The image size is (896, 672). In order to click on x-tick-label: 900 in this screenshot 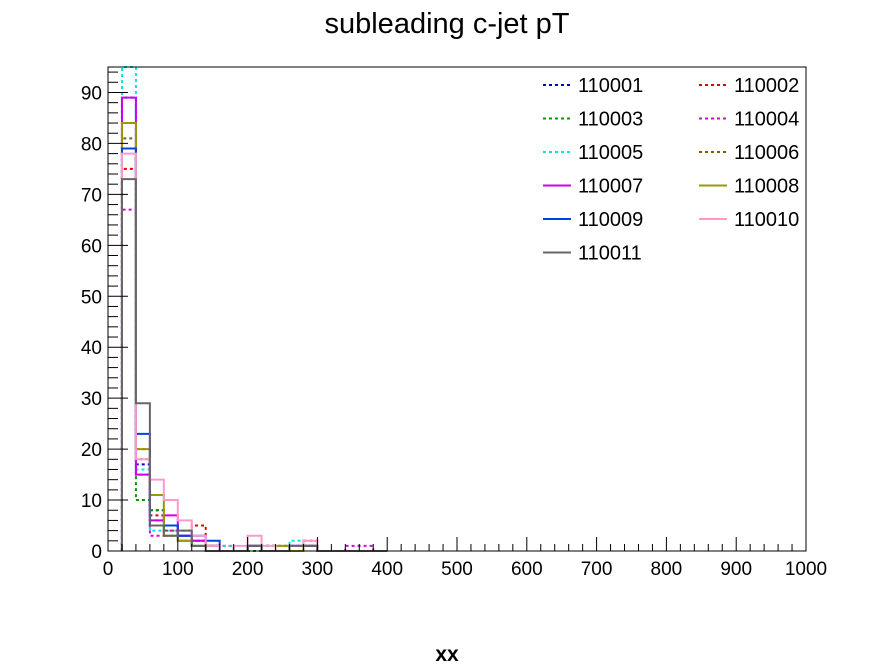, I will do `click(736, 569)`.